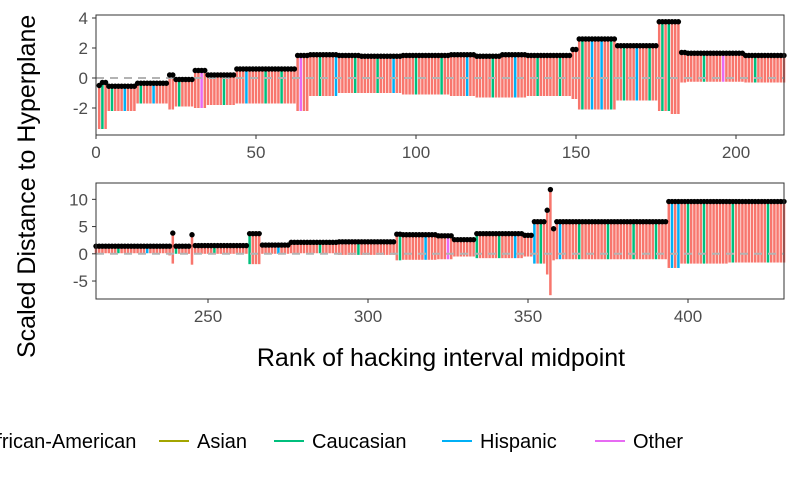  Describe the element at coordinates (416, 152) in the screenshot. I see `top-x-tick-label: 100` at that location.